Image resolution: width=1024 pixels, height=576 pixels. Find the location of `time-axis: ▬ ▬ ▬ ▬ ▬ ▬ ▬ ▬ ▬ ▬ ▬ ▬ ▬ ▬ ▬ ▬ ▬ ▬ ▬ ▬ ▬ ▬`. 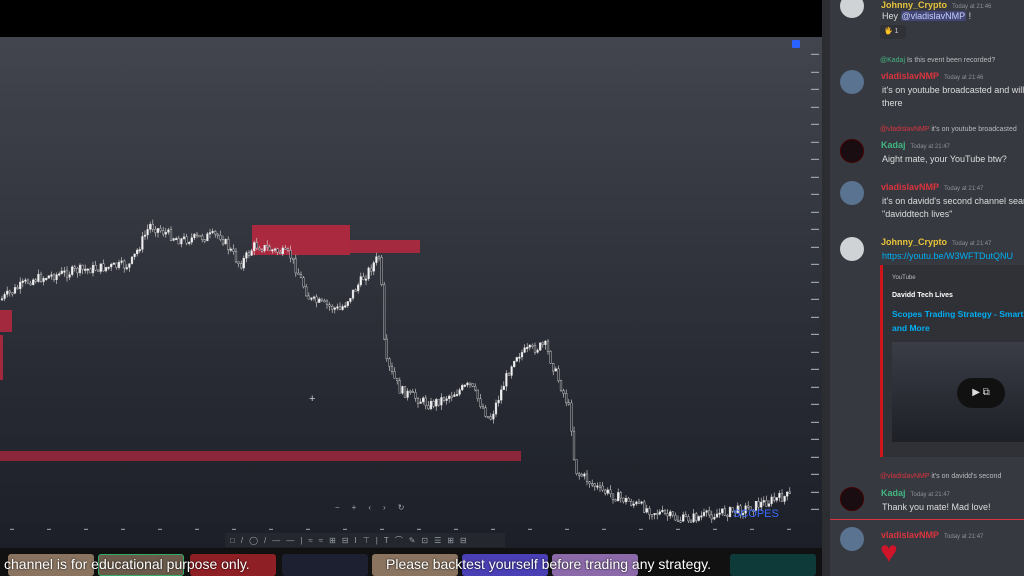

time-axis: ▬ ▬ ▬ ▬ ▬ ▬ ▬ ▬ ▬ ▬ ▬ ▬ ▬ ▬ ▬ ▬ ▬ ▬ ▬ ▬ ▬ ▬ is located at coordinates (397, 528).